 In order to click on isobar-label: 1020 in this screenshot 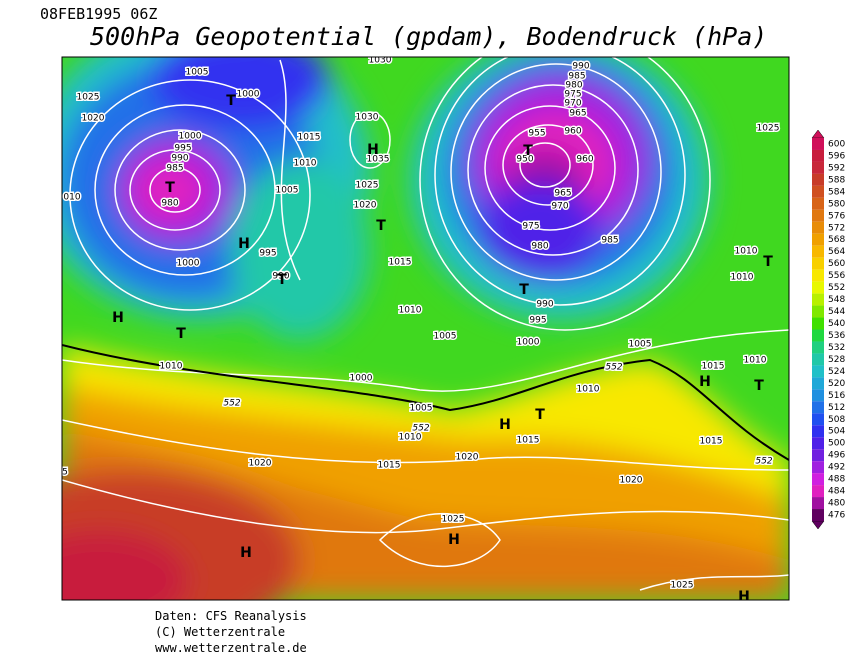, I will do `click(260, 464)`.